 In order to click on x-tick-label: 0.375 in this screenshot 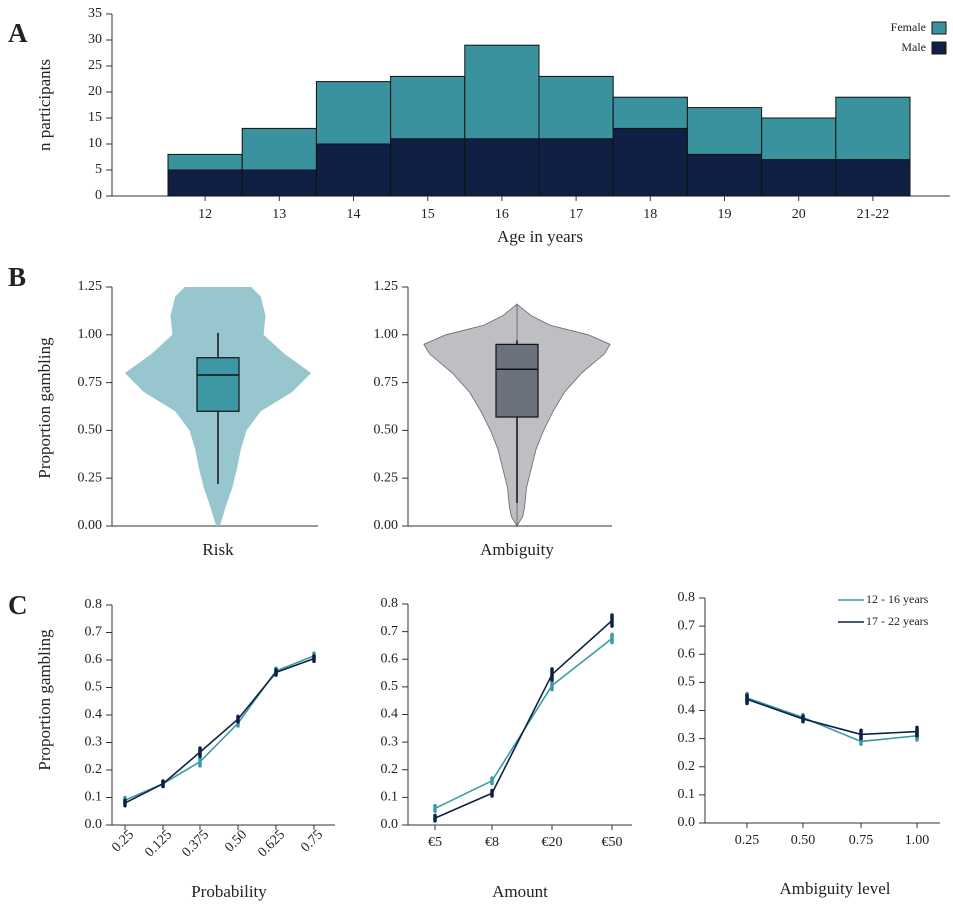, I will do `click(195, 843)`.